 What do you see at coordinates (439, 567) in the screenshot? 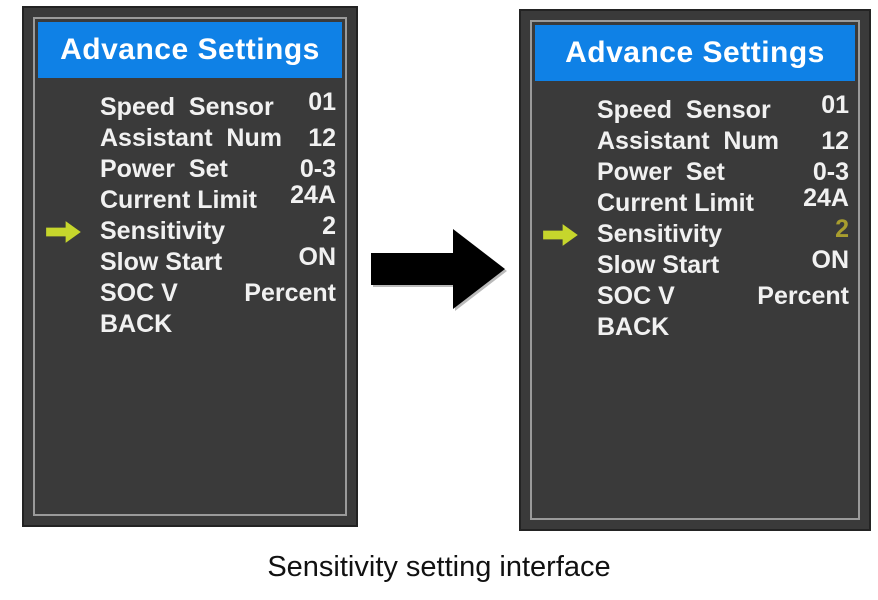
I see `figure-caption: Sensitivity setting interface` at bounding box center [439, 567].